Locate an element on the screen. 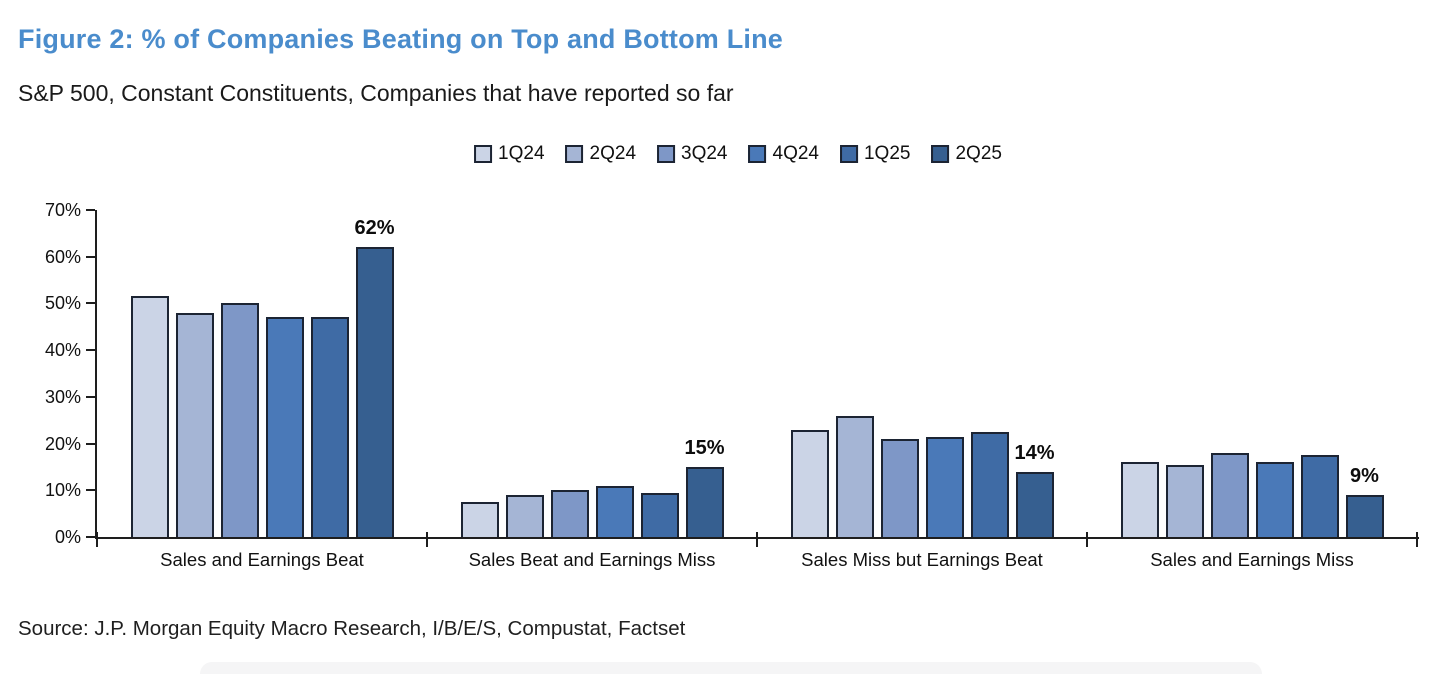 Image resolution: width=1438 pixels, height=674 pixels. legend-label: 2Q25 is located at coordinates (978, 153).